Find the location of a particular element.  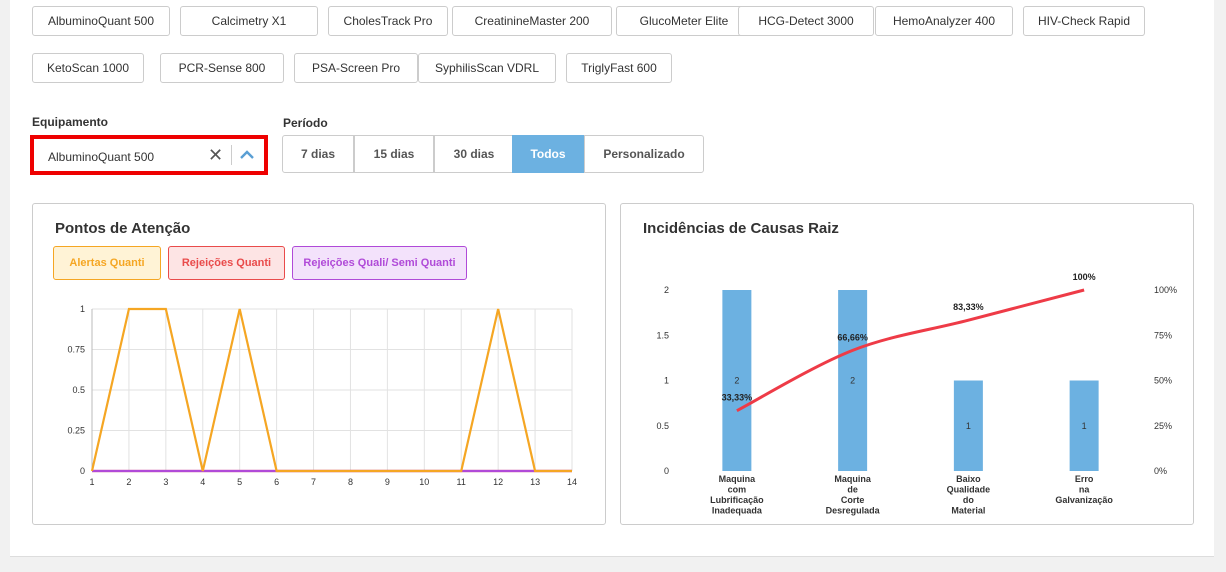

select-divider is located at coordinates (231, 155).